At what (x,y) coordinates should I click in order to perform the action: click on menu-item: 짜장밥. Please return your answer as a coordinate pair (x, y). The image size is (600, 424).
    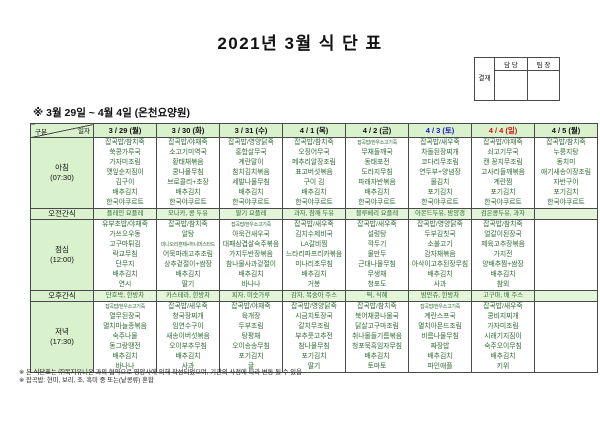
    Looking at the image, I should click on (440, 346).